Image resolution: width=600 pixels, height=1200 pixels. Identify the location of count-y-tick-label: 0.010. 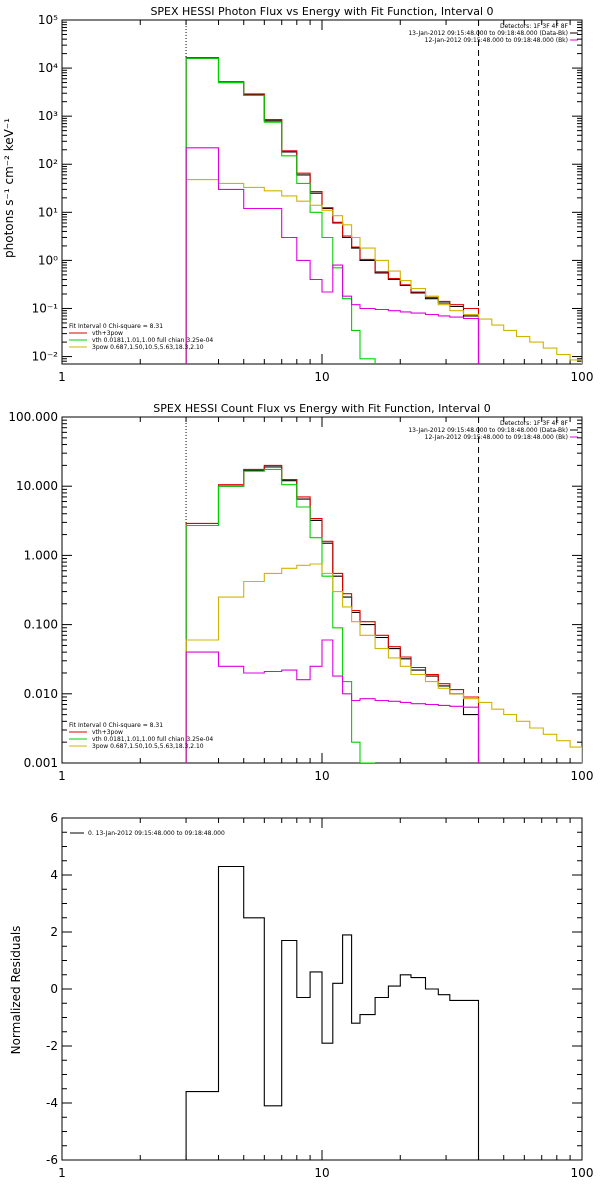
(41, 694).